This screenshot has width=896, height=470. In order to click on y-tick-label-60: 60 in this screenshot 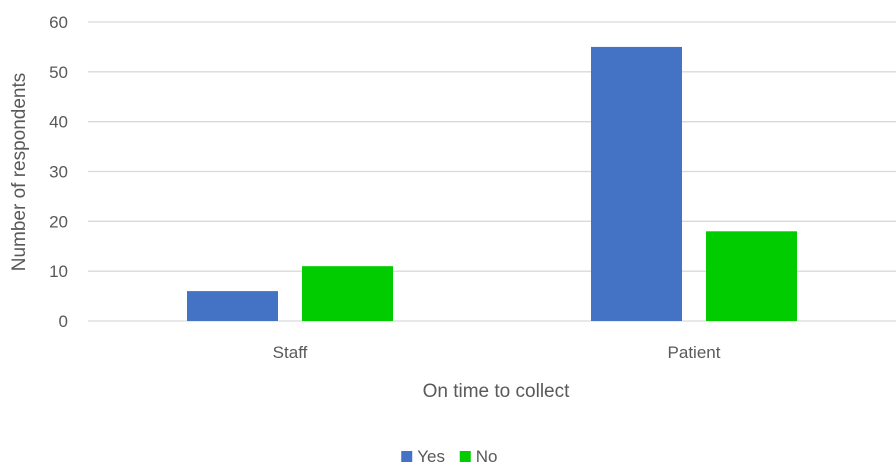, I will do `click(58, 22)`.